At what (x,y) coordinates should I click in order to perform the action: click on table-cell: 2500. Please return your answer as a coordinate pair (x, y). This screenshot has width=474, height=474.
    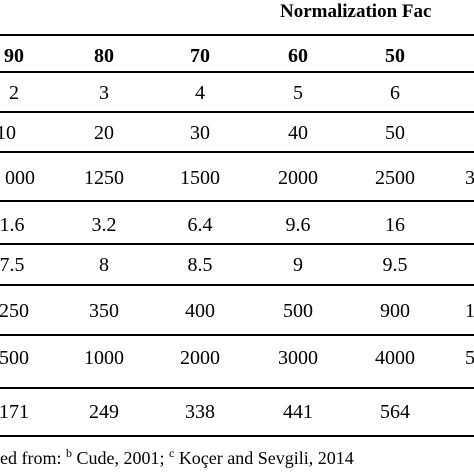
    Looking at the image, I should click on (395, 178).